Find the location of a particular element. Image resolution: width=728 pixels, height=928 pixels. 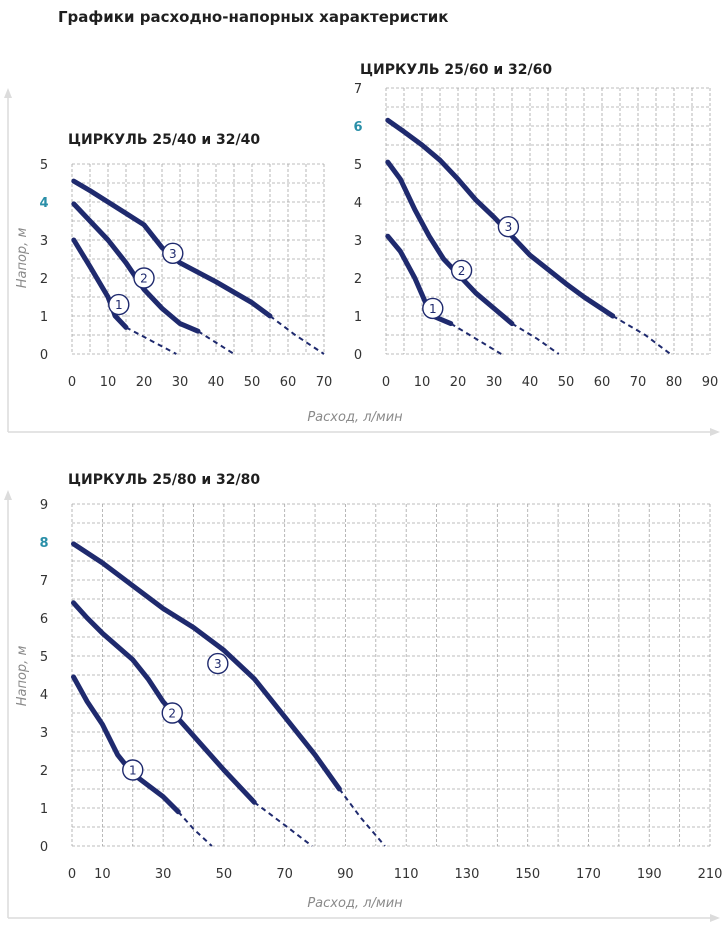

x-tick-label: 170 is located at coordinates (588, 874).